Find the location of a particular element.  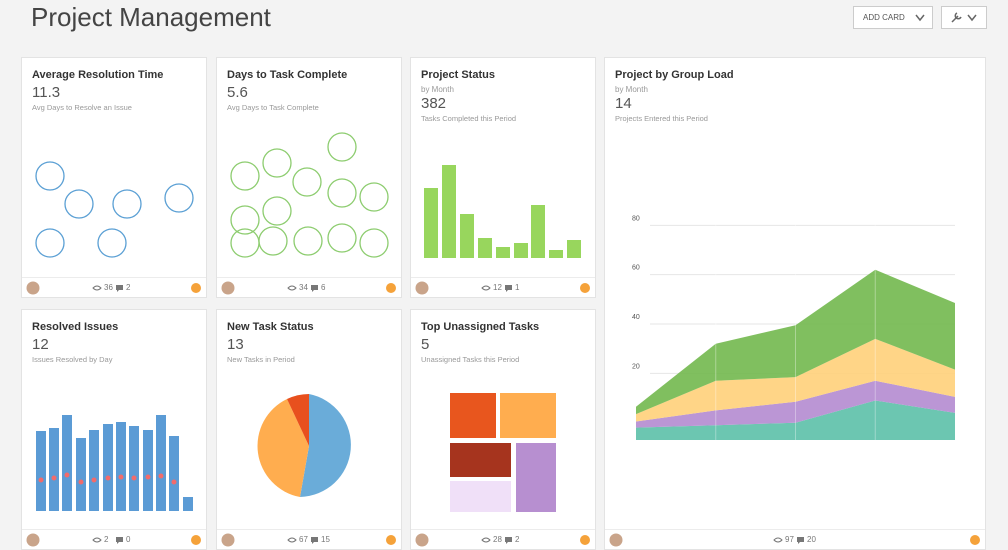

card-metric: 5 is located at coordinates (425, 344).